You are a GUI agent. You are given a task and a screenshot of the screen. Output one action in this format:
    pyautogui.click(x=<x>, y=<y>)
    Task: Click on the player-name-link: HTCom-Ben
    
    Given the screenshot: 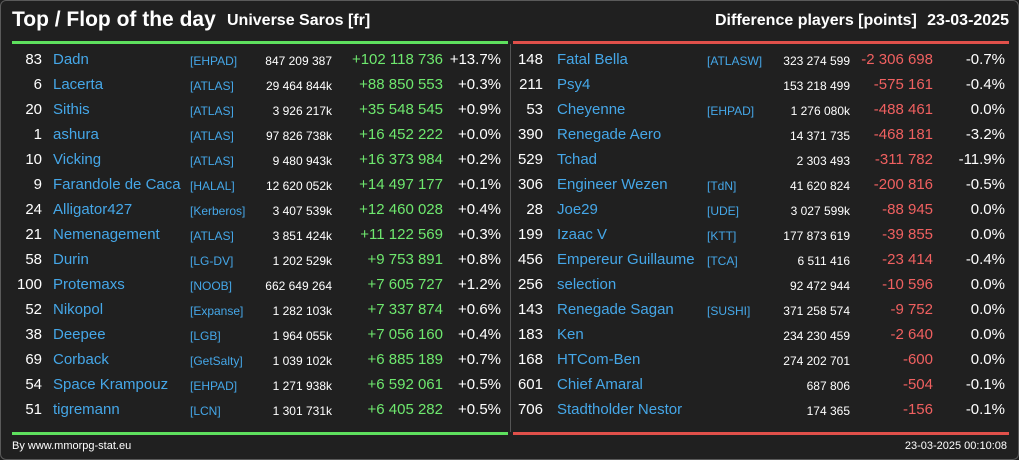 What is the action you would take?
    pyautogui.click(x=599, y=359)
    